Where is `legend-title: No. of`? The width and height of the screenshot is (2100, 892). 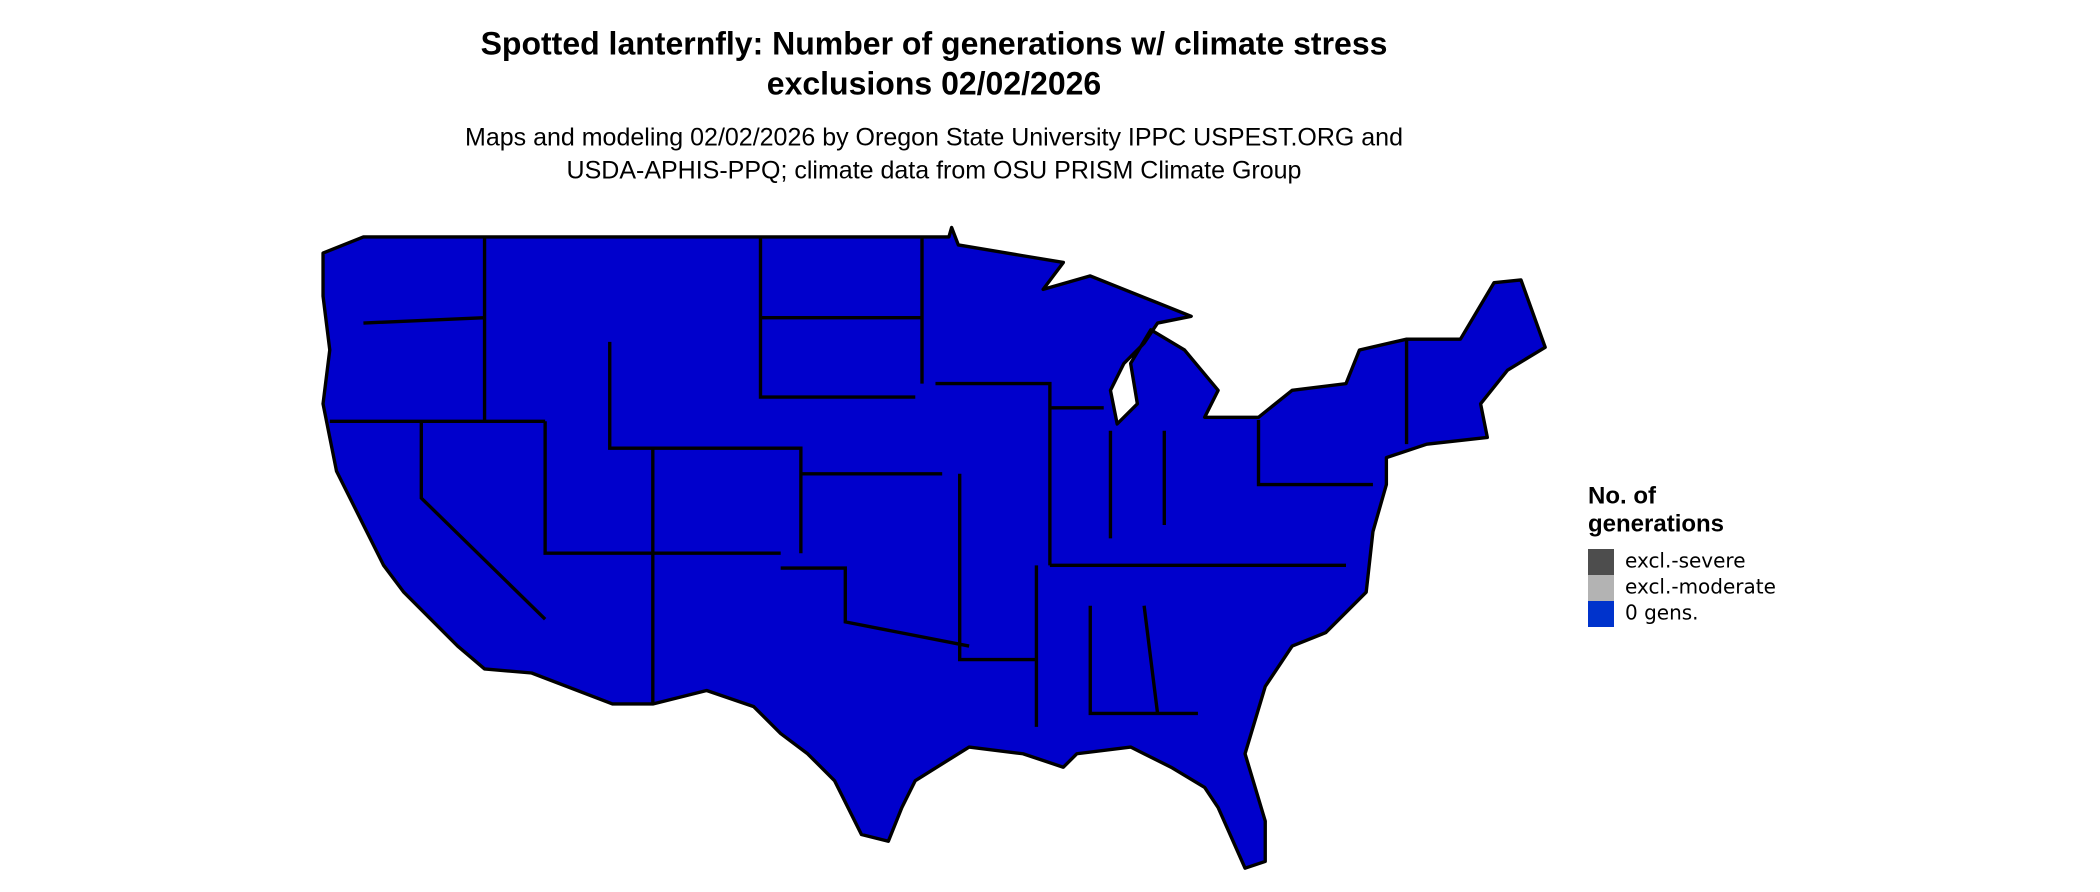
legend-title: No. of is located at coordinates (1622, 495).